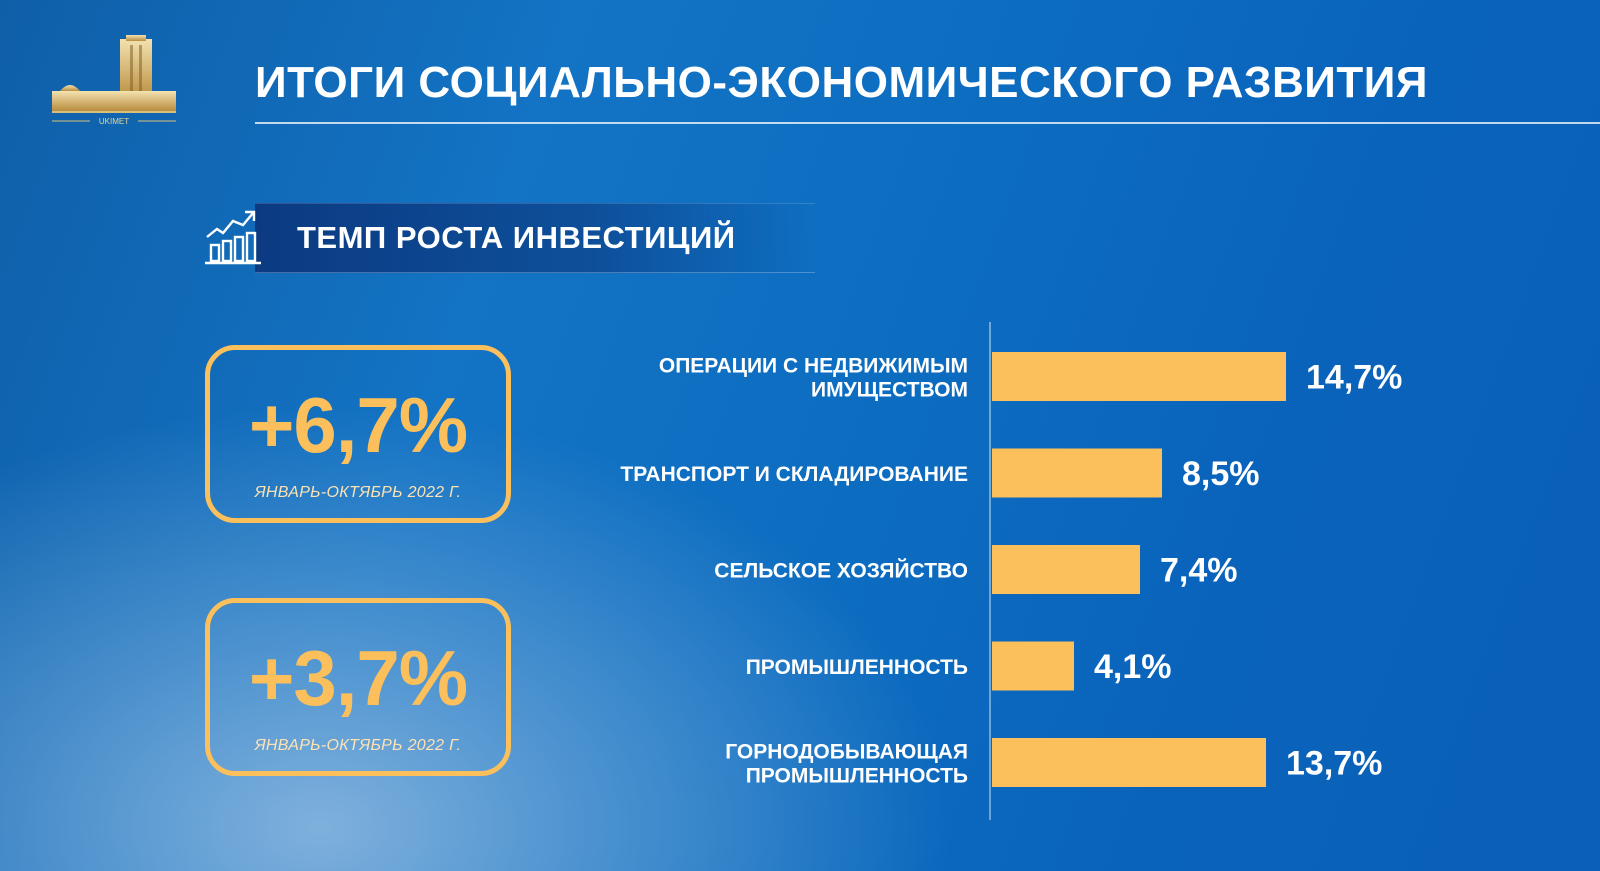  I want to click on bar-value-label: 4,1%, so click(1133, 667).